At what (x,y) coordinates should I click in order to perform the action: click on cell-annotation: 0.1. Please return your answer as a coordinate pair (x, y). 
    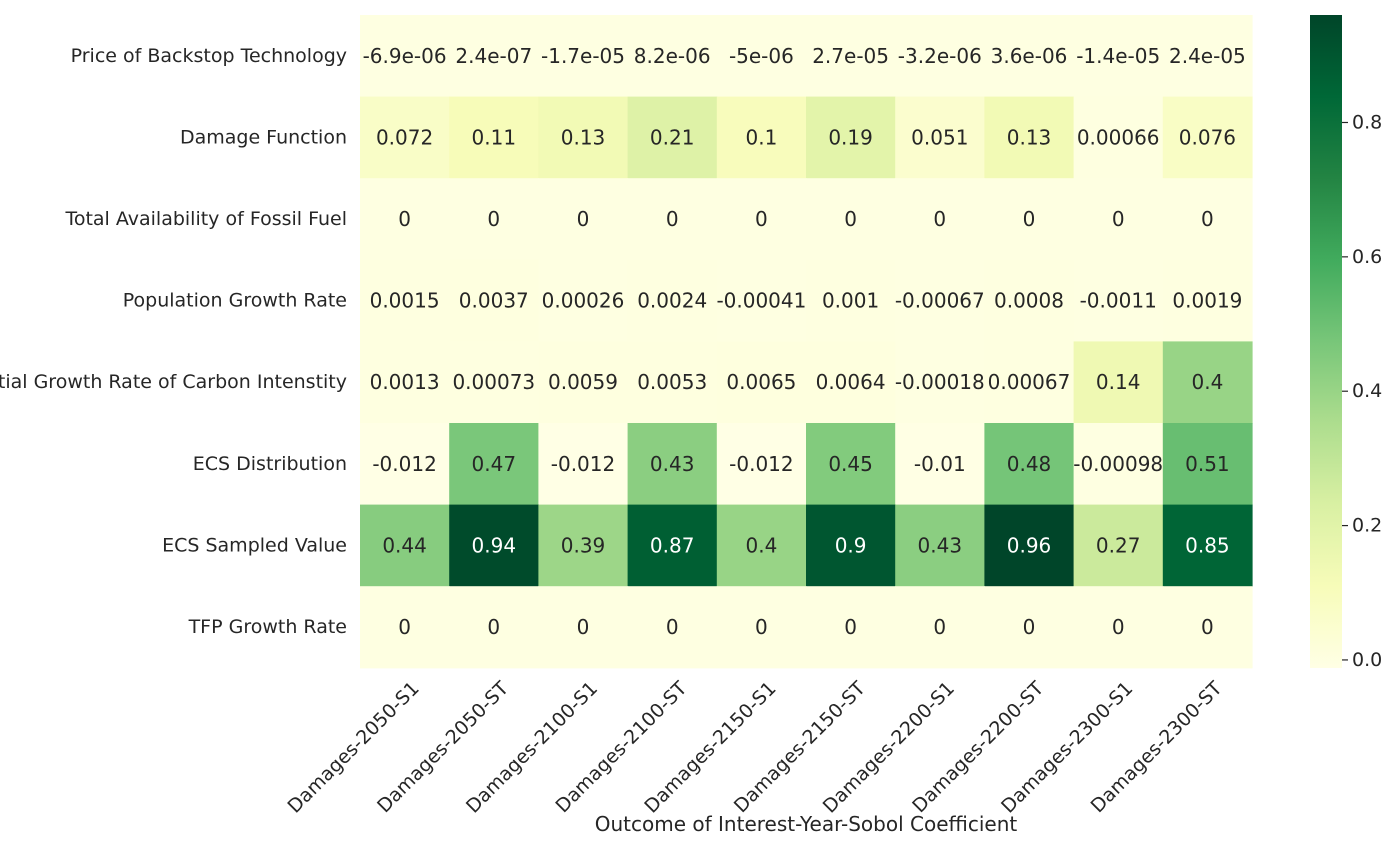
    Looking at the image, I should click on (761, 137).